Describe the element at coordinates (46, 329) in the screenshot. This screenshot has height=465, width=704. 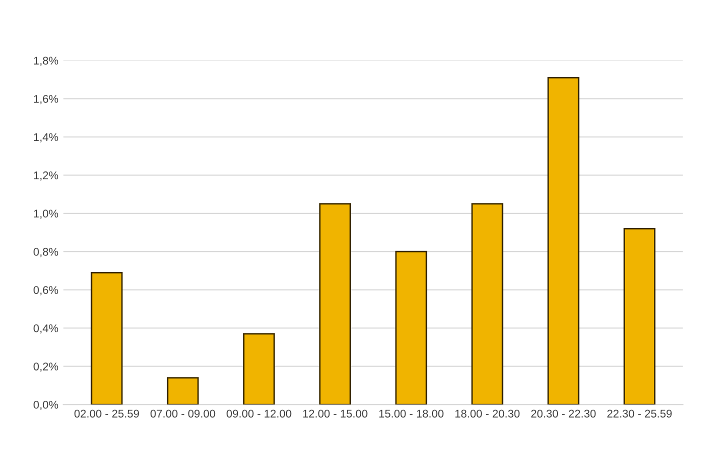
I see `y-tick-label: 0,4%` at that location.